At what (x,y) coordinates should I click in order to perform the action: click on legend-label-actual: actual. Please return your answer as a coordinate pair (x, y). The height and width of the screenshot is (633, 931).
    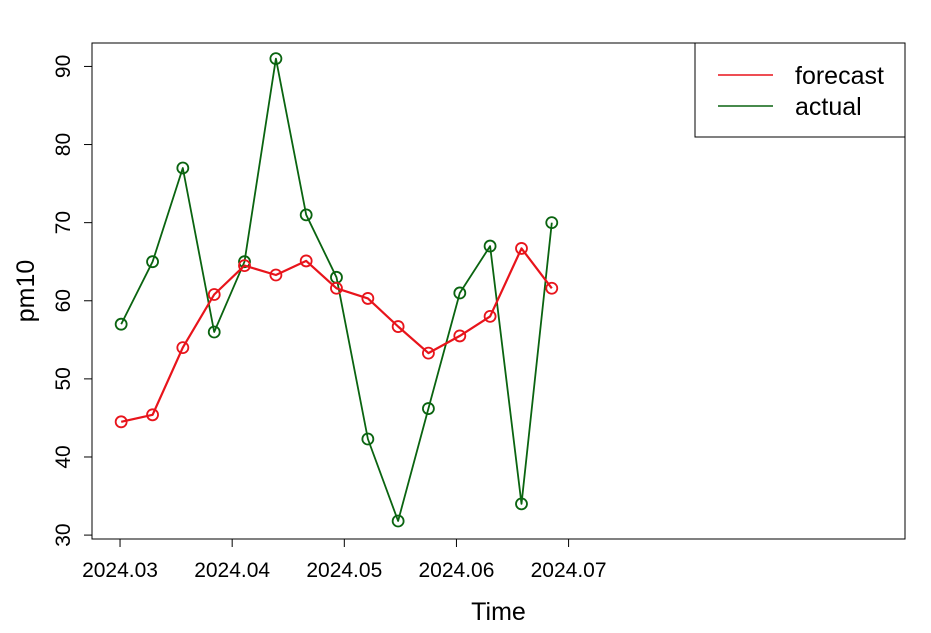
    Looking at the image, I should click on (828, 107).